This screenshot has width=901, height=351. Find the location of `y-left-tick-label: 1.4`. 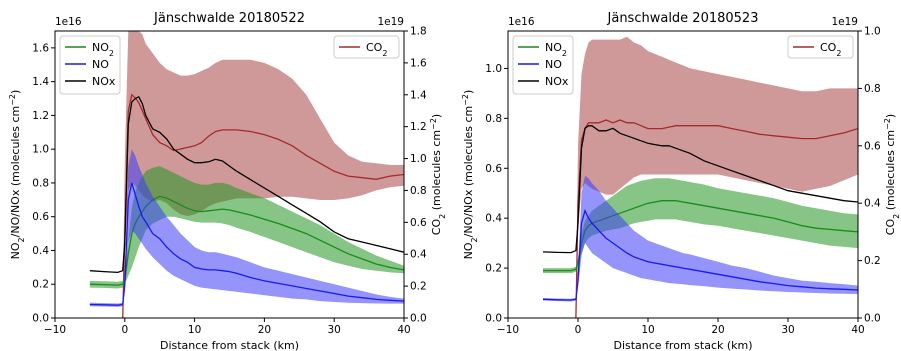

y-left-tick-label: 1.4 is located at coordinates (40, 82).